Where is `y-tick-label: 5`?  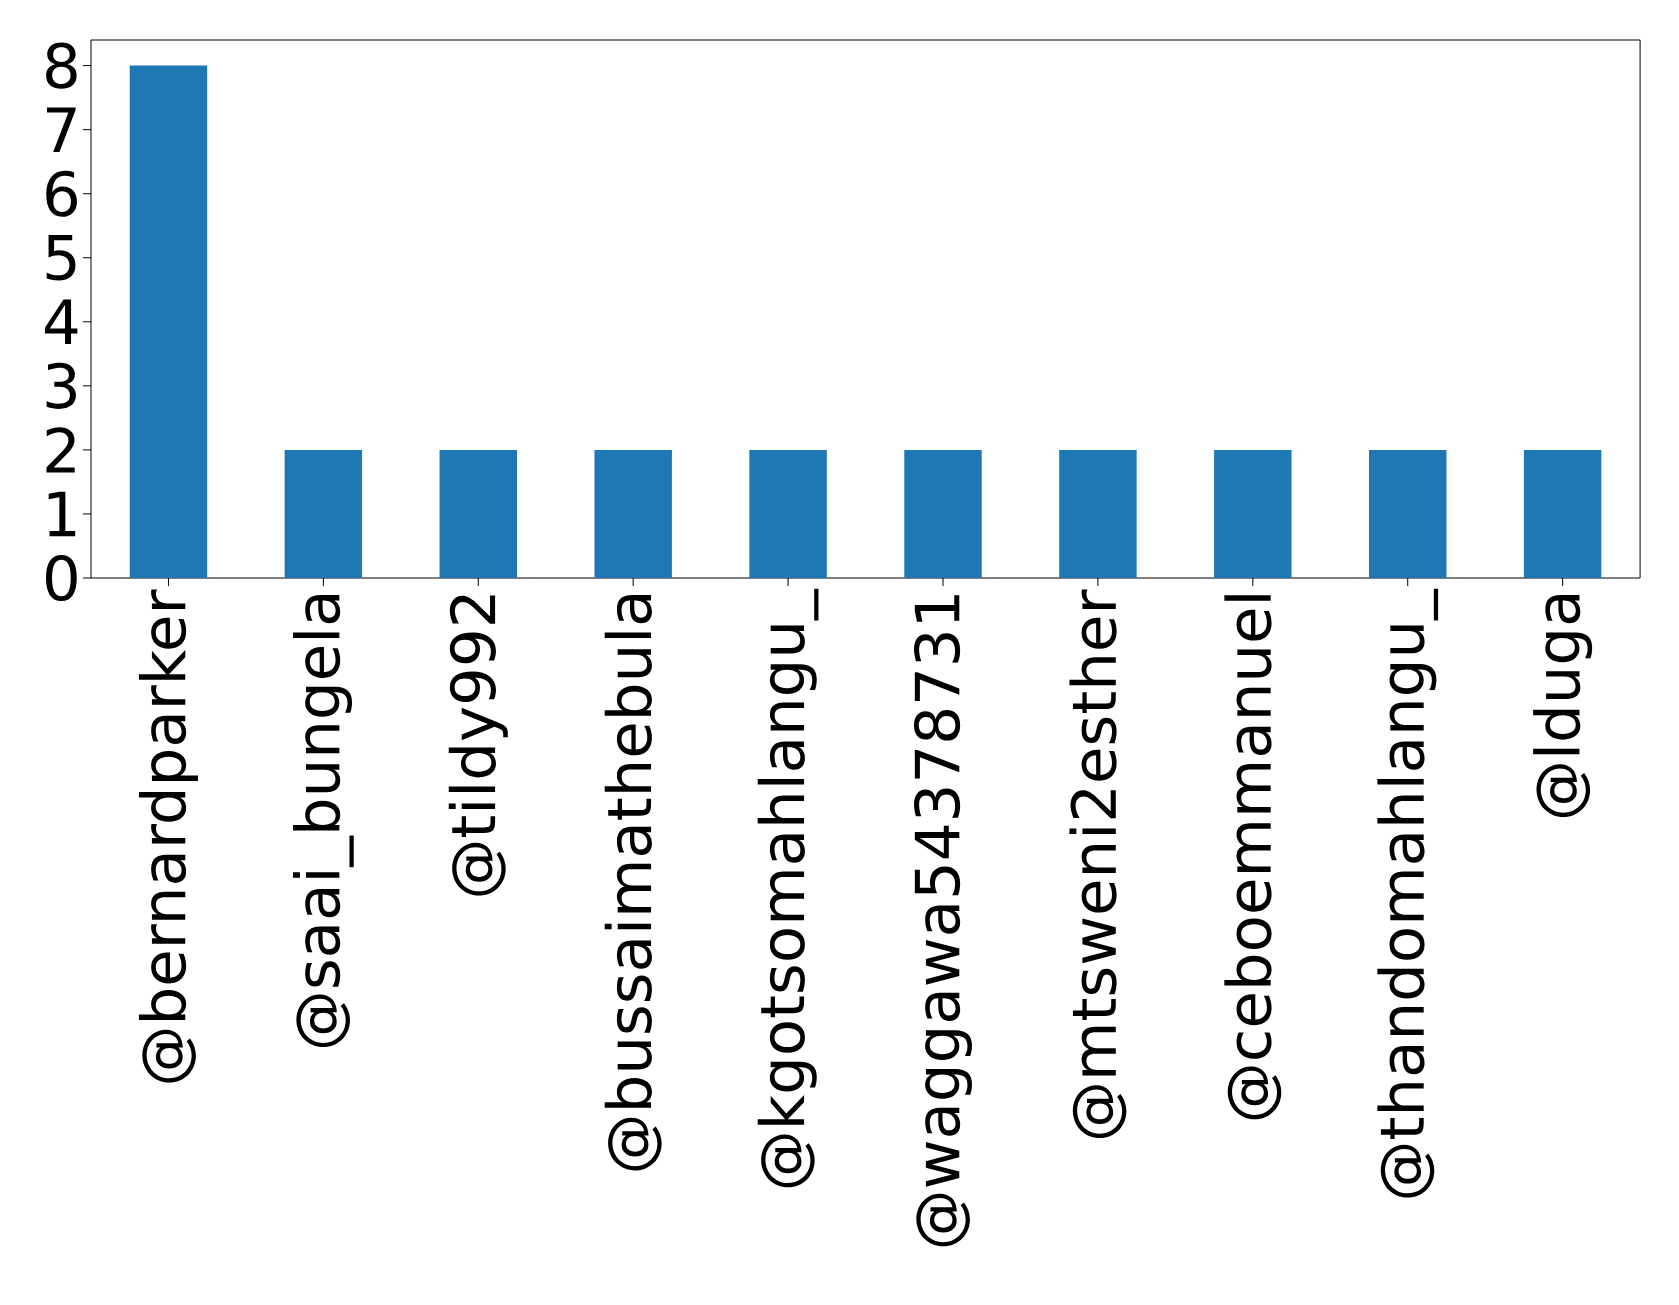
y-tick-label: 5 is located at coordinates (61, 258).